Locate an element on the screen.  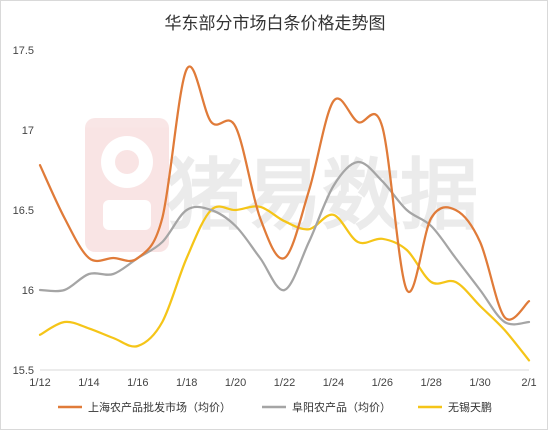
watermark-logo is located at coordinates (127, 185).